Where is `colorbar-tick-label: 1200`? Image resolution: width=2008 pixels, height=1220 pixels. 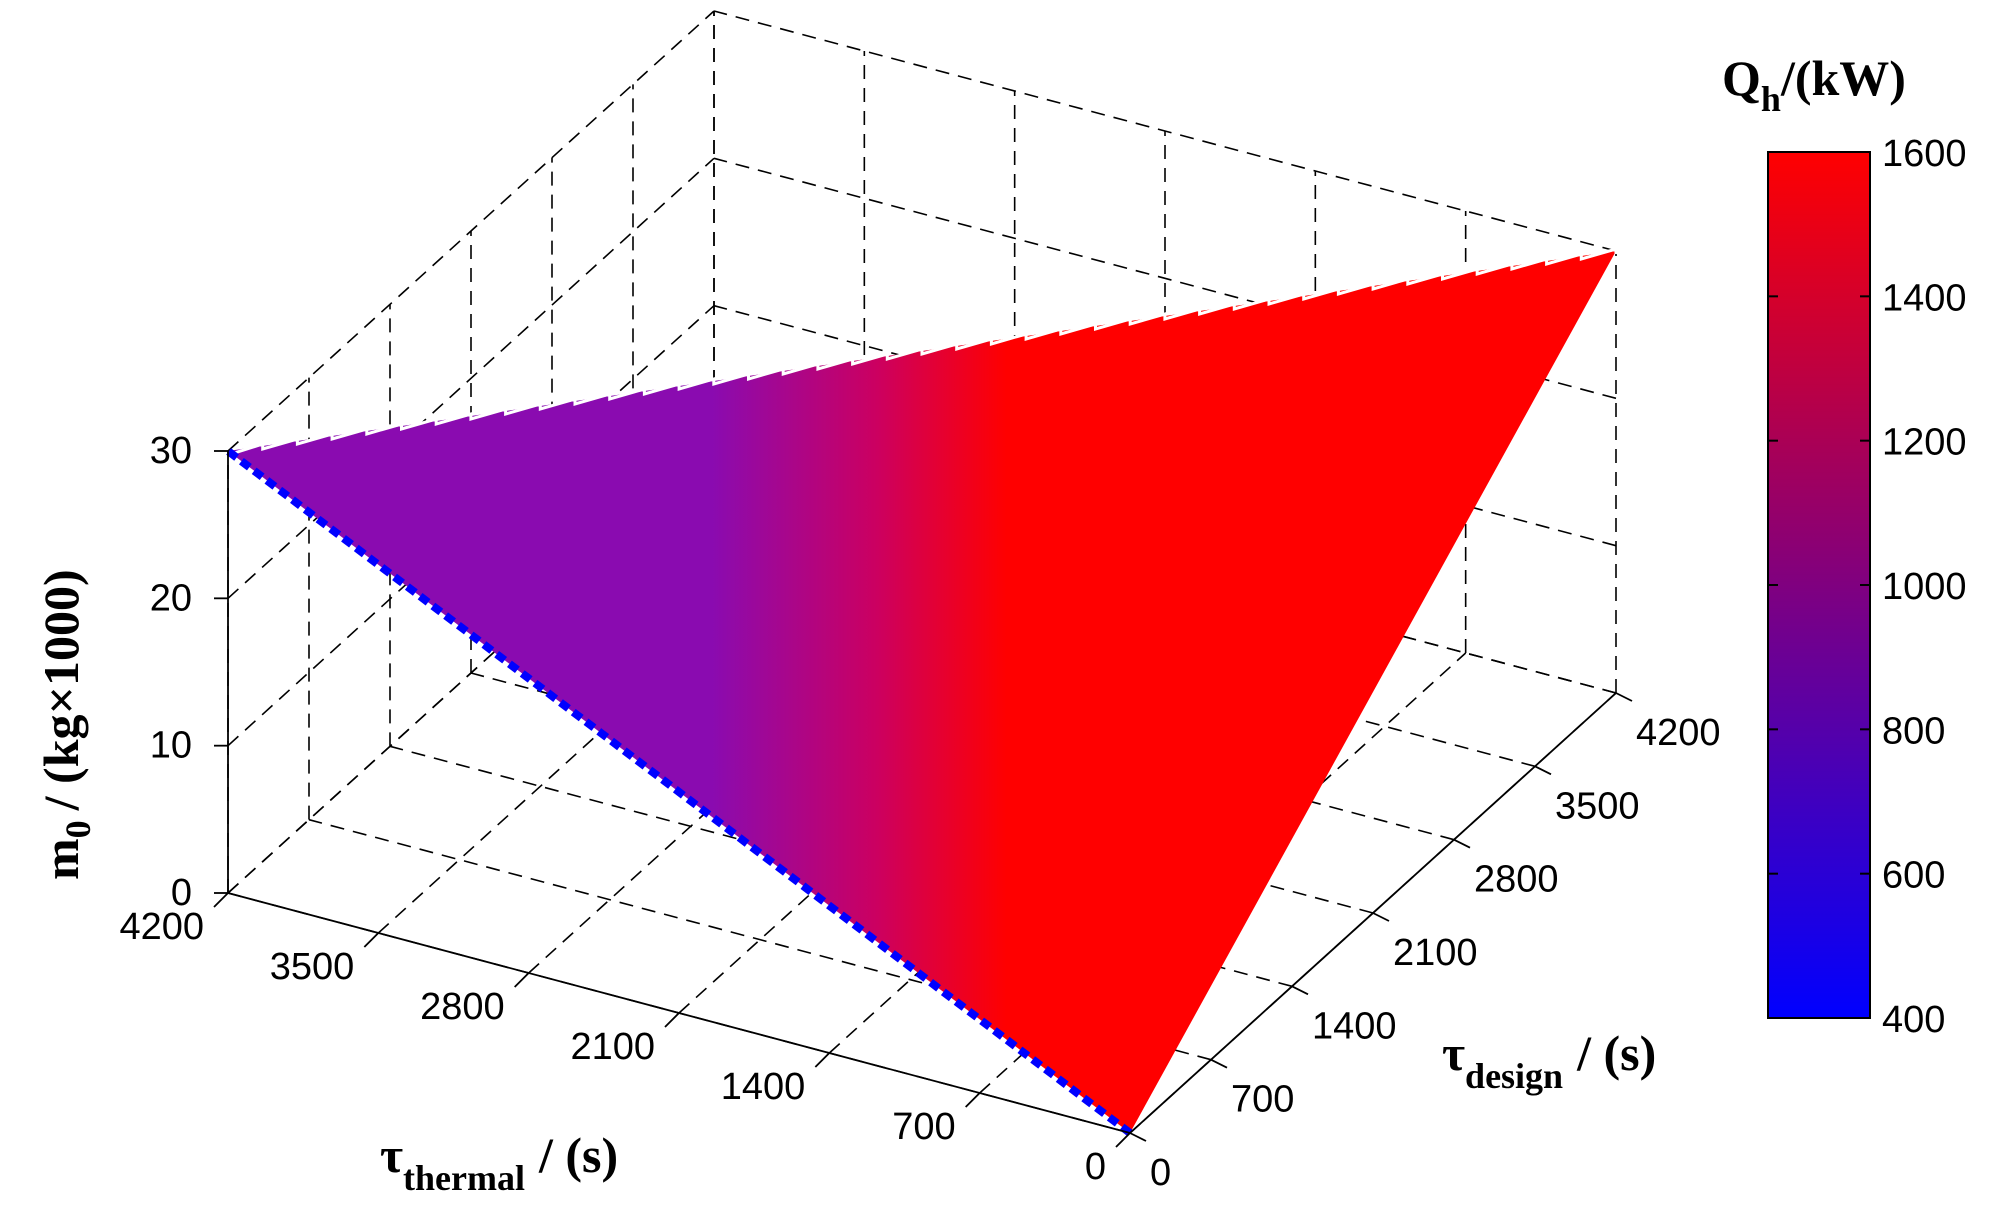
colorbar-tick-label: 1200 is located at coordinates (1924, 443).